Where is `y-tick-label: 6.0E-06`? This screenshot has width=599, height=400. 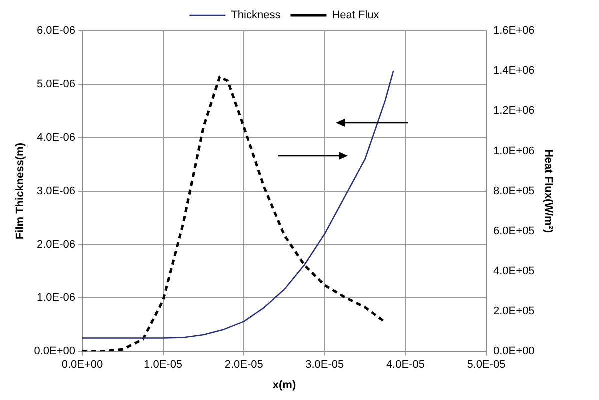 y-tick-label: 6.0E-06 is located at coordinates (56, 31).